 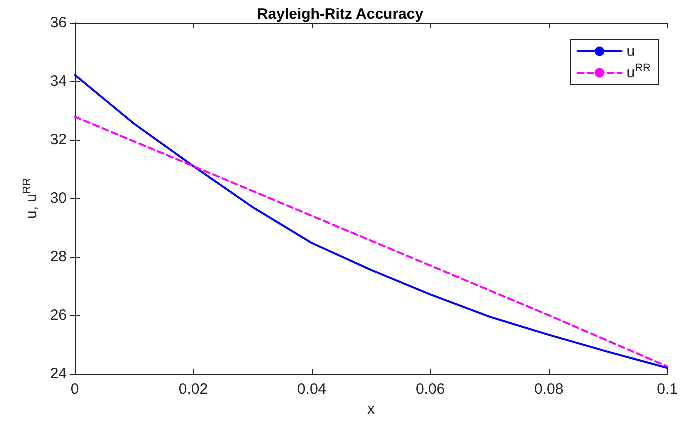 What do you see at coordinates (58, 315) in the screenshot?
I see `y-tick-label: 26` at bounding box center [58, 315].